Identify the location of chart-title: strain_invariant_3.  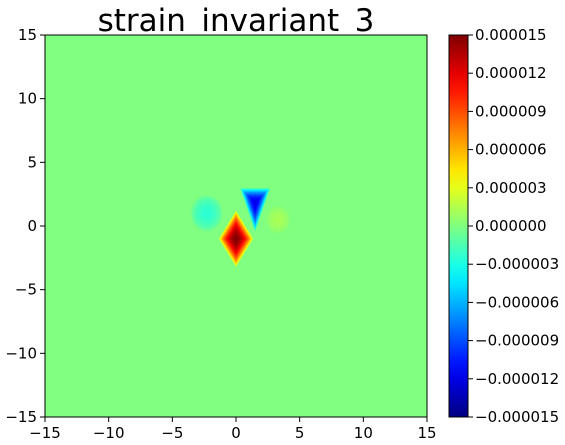
(236, 21).